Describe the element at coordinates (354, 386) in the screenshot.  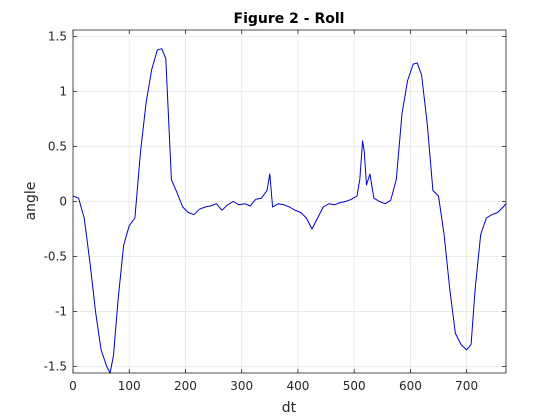
I see `x-tick-label: 500` at that location.